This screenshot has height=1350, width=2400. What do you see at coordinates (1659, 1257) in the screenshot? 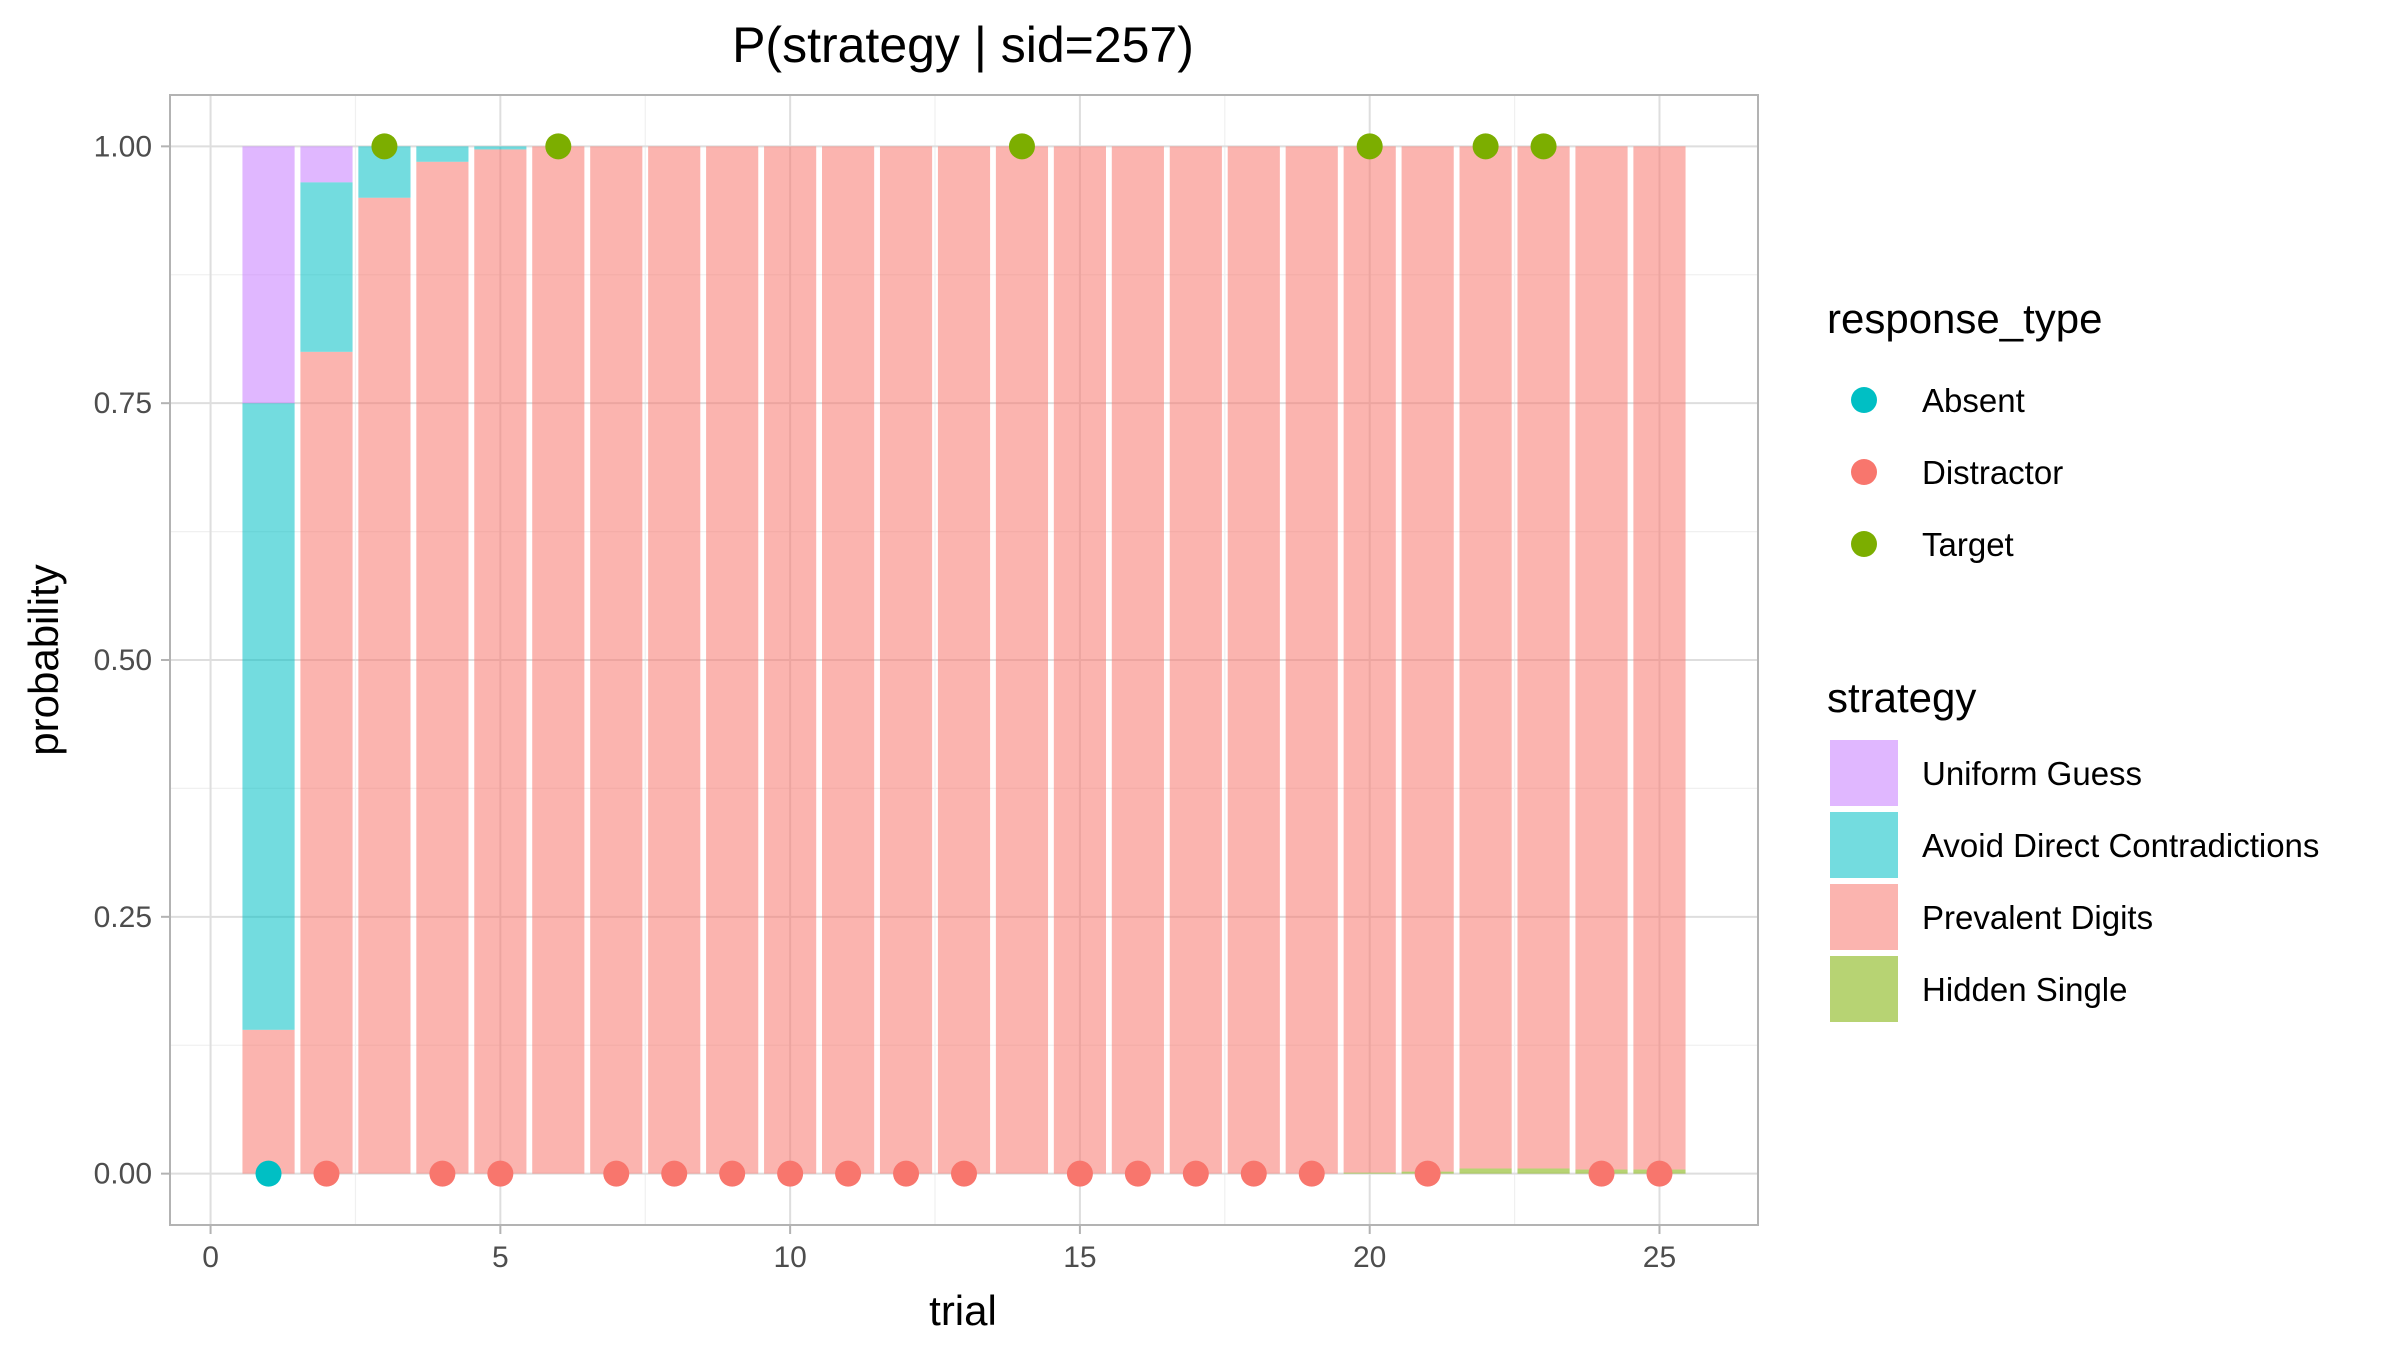
I see `x-tick-label: 25` at bounding box center [1659, 1257].